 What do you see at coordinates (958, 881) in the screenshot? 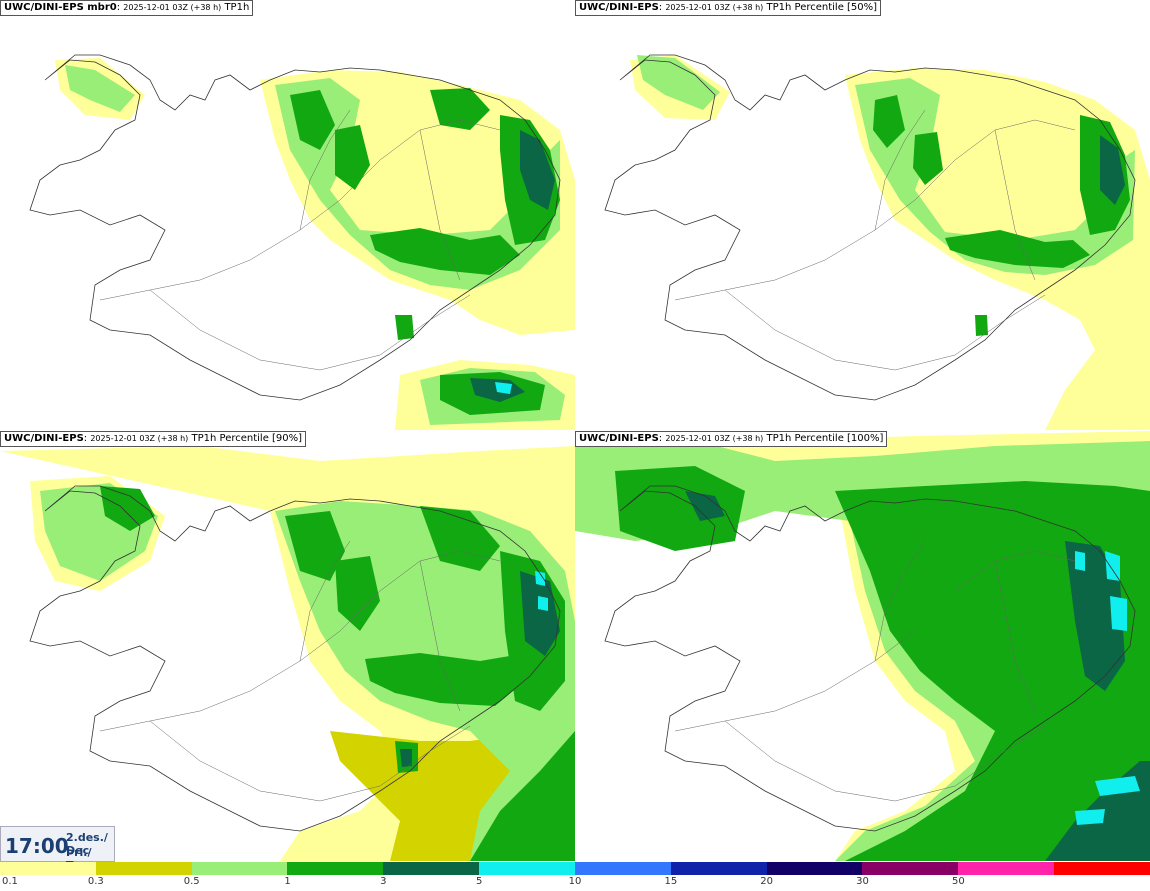
I see `colorbar-label: 50` at bounding box center [958, 881].